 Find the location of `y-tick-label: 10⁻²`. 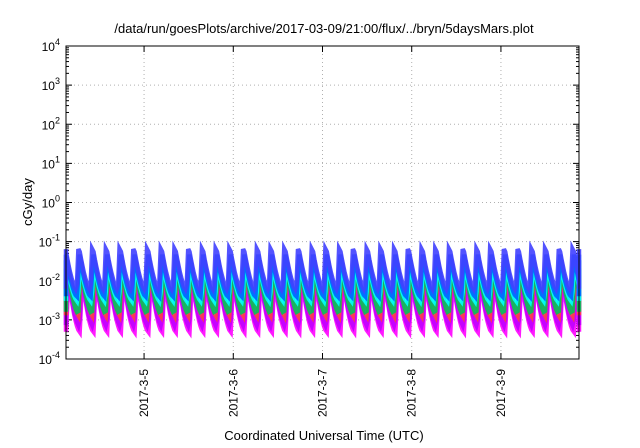

y-tick-label: 10⁻² is located at coordinates (49, 280).